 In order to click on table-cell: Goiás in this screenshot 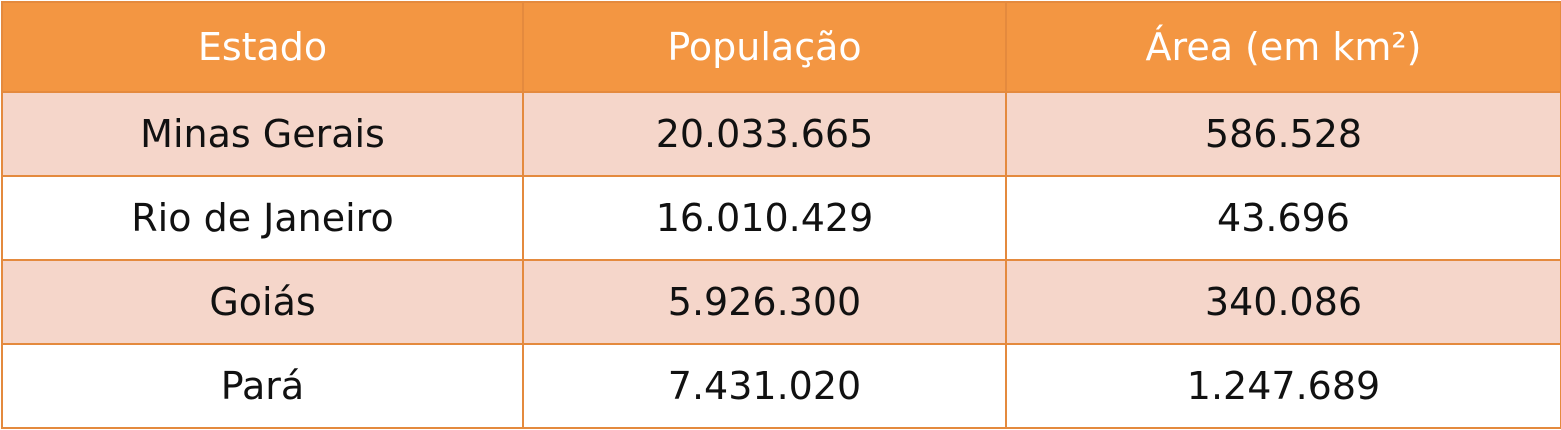, I will do `click(262, 302)`.